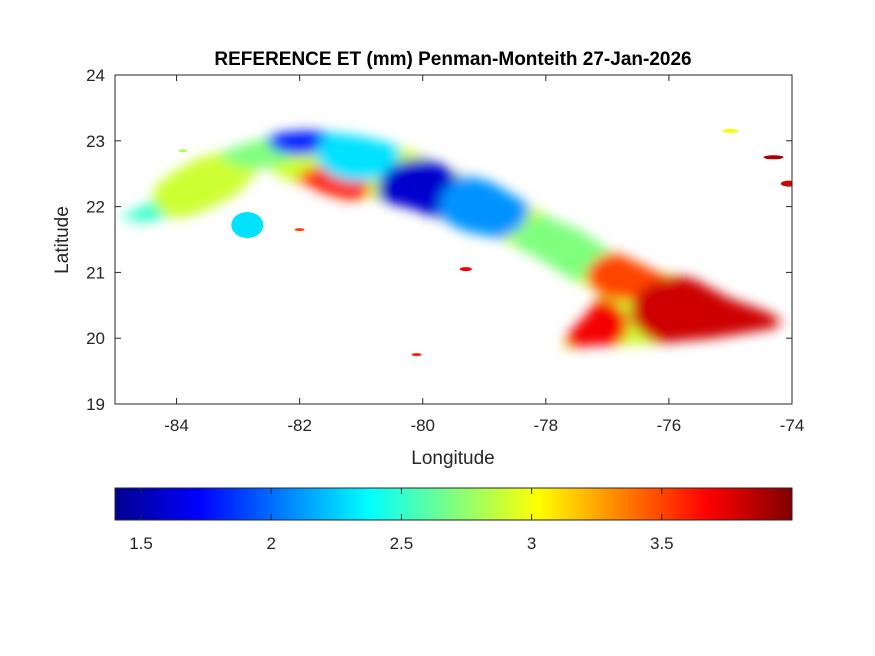  Describe the element at coordinates (95, 207) in the screenshot. I see `y-tick-label: 22` at that location.